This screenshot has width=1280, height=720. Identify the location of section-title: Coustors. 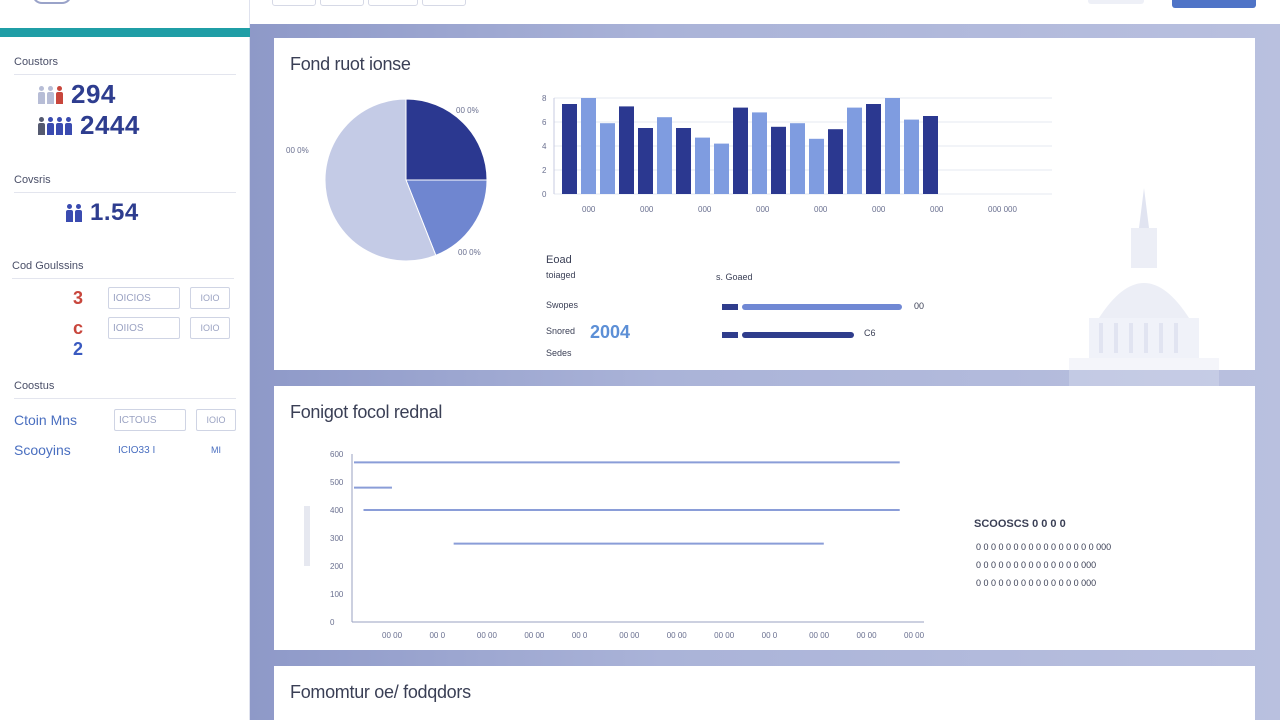
(125, 65).